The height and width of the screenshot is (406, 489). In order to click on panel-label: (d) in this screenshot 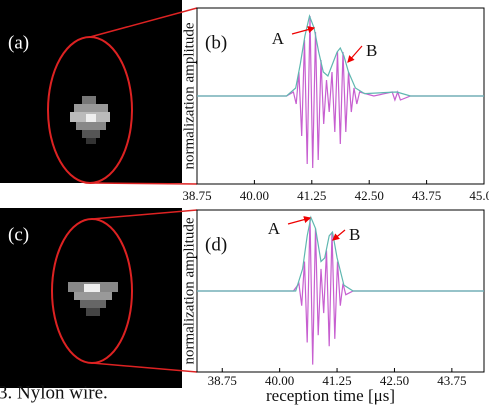, I will do `click(216, 244)`.